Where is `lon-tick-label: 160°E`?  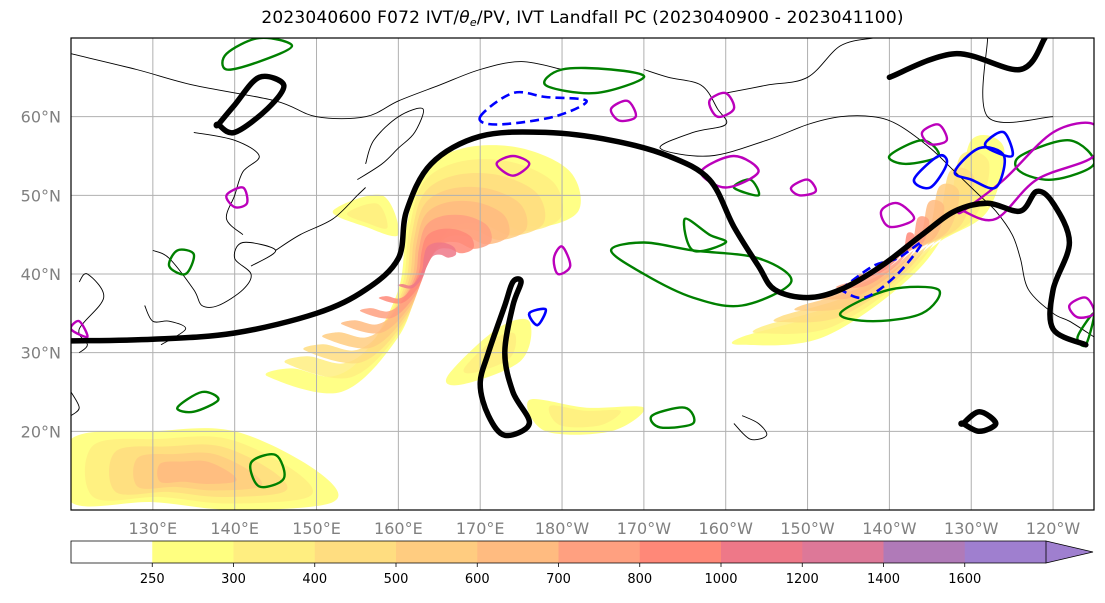
lon-tick-label: 160°E is located at coordinates (398, 528).